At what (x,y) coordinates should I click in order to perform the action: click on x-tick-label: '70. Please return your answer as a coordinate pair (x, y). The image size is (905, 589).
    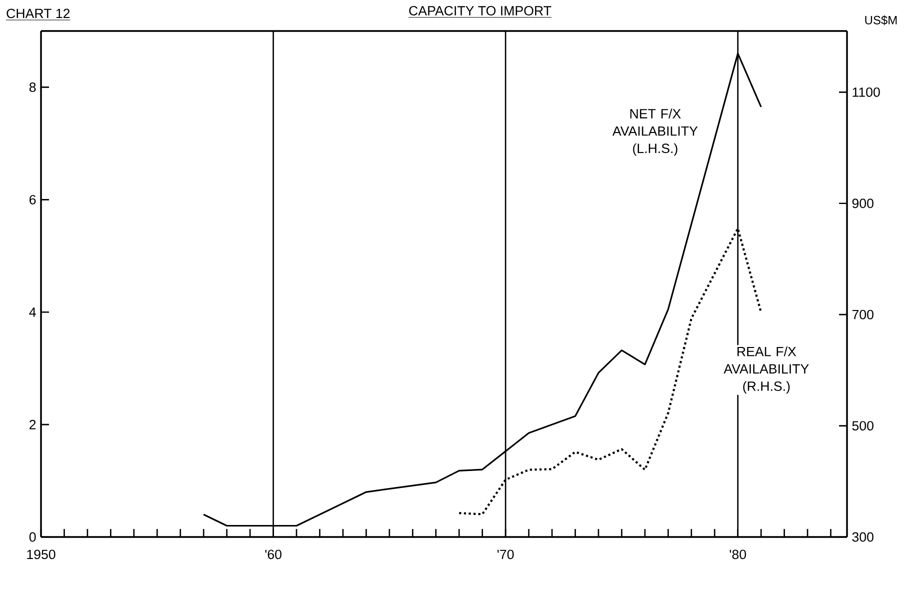
    Looking at the image, I should click on (506, 555).